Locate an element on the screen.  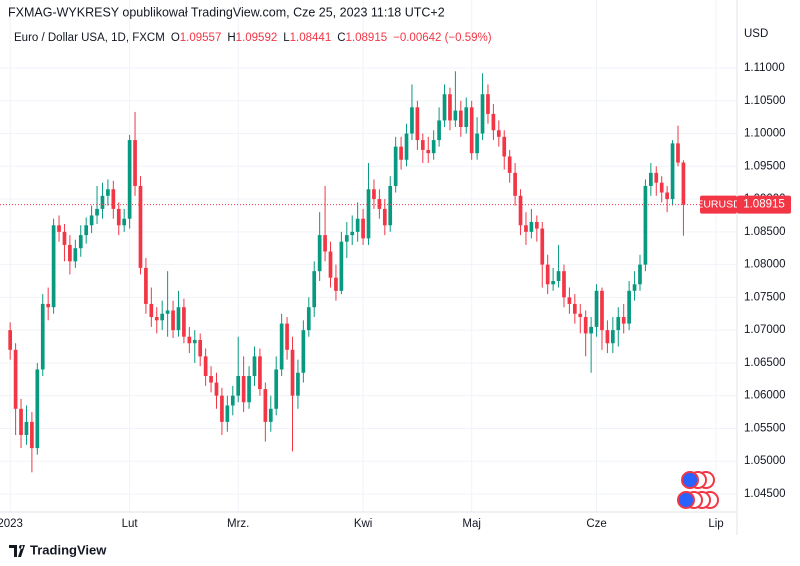
y-tick-label: 1.08500 is located at coordinates (765, 232).